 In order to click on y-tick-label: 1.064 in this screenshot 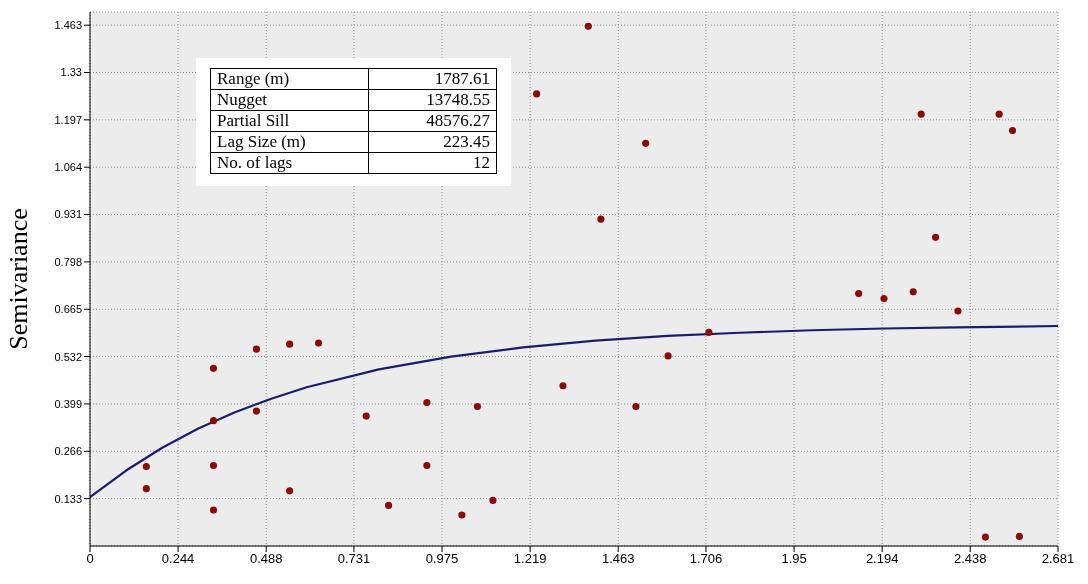, I will do `click(68, 167)`.